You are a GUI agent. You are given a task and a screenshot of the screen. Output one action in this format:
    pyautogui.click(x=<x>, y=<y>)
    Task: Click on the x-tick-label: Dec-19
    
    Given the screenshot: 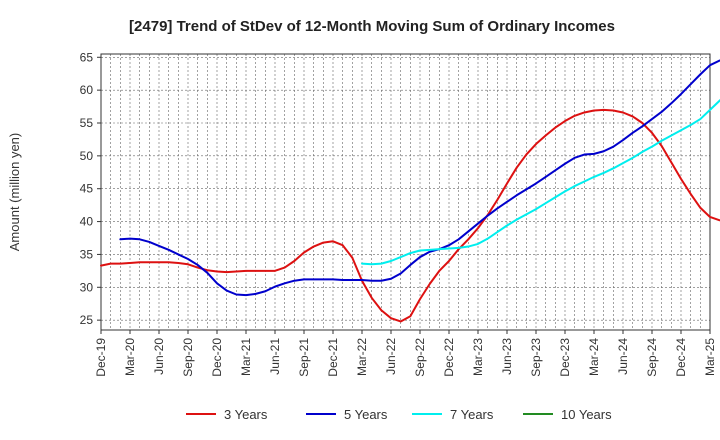 What is the action you would take?
    pyautogui.click(x=101, y=357)
    